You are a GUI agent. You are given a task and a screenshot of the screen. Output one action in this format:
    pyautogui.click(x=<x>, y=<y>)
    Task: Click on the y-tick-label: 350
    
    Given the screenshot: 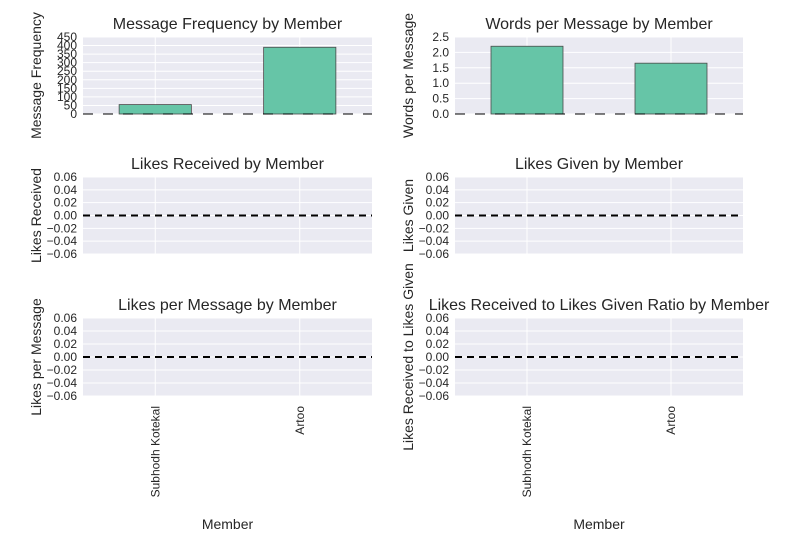 What is the action you would take?
    pyautogui.click(x=67, y=54)
    